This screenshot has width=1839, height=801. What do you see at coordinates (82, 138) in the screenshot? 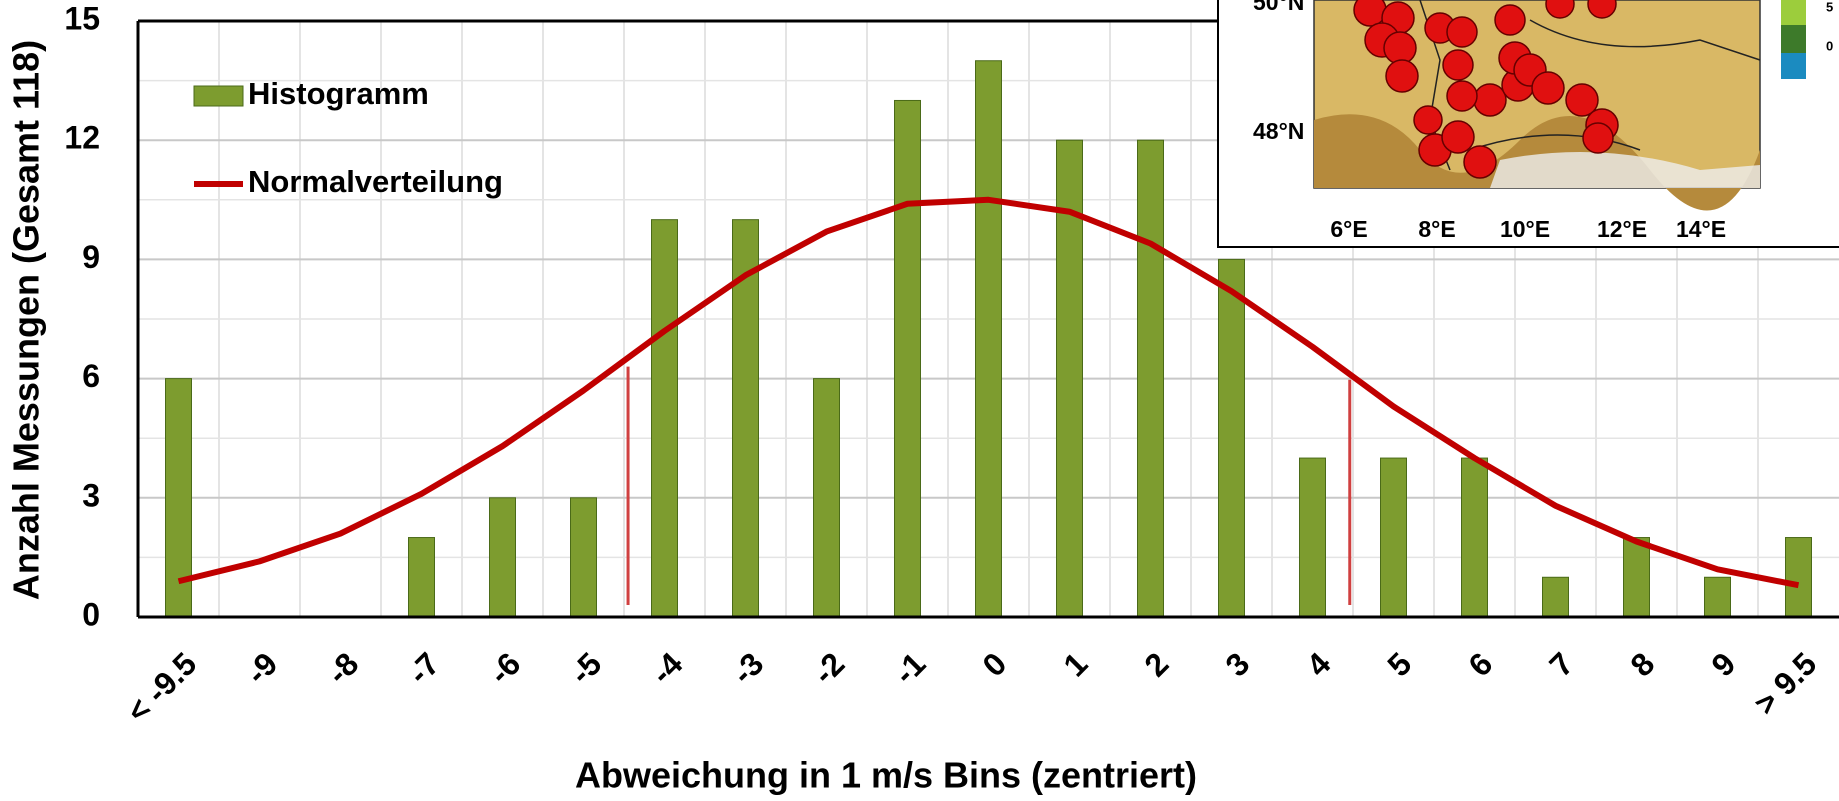
I see `y-tick-label: 12` at bounding box center [82, 138].